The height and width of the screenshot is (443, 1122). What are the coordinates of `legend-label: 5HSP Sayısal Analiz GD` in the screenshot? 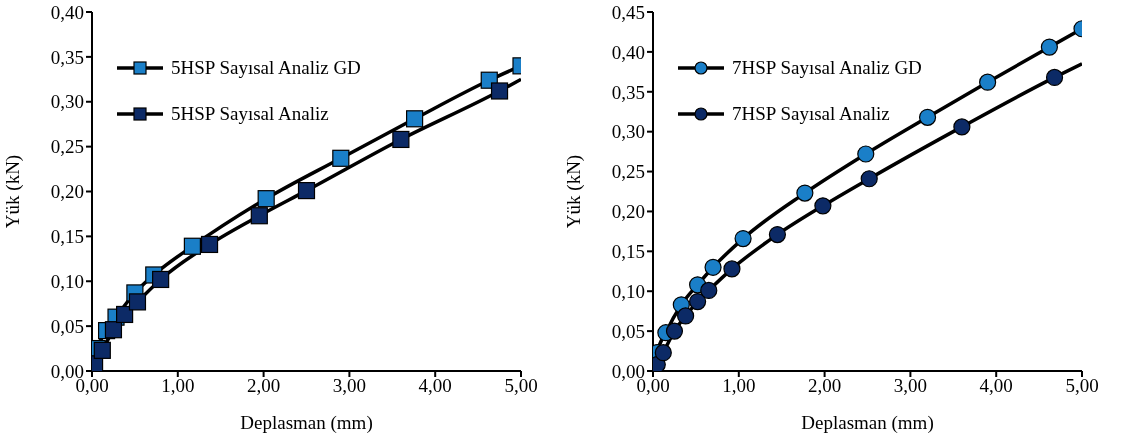 It's located at (266, 68).